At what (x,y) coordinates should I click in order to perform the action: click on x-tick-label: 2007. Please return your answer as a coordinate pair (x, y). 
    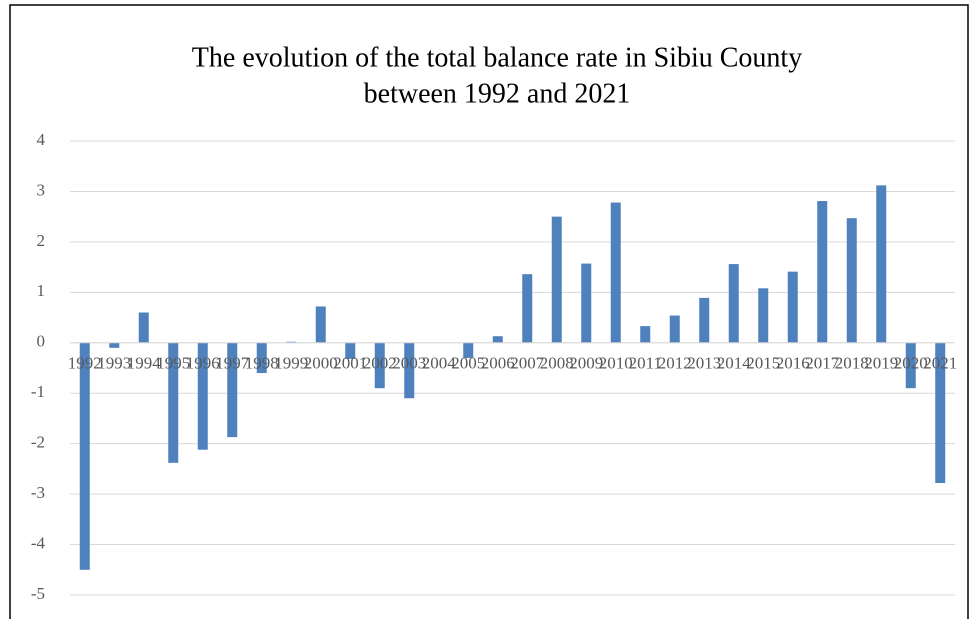
    Looking at the image, I should click on (527, 363).